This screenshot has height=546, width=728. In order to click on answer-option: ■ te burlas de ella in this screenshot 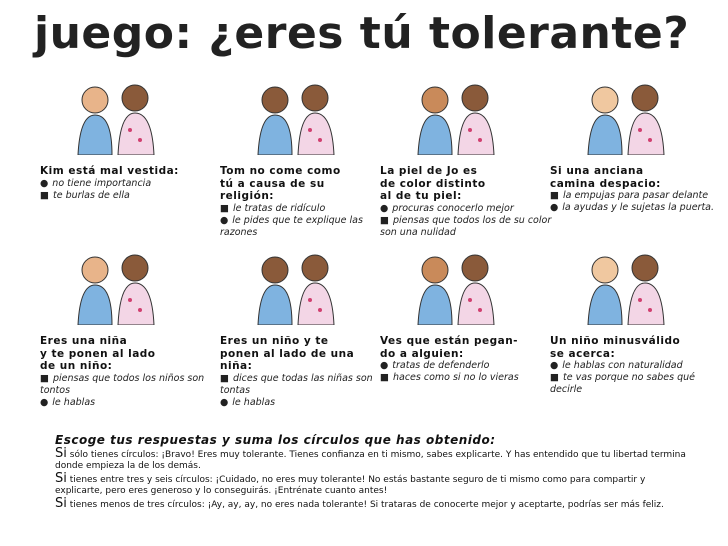, I will do `click(127, 196)`.